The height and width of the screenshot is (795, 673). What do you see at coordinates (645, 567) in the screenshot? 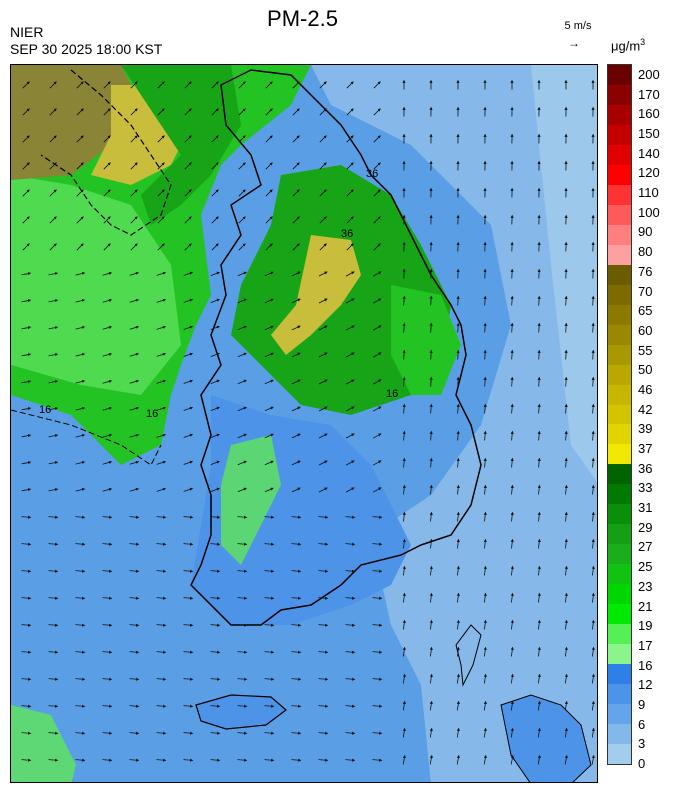
I see `colorbar-level-label: 25` at bounding box center [645, 567].